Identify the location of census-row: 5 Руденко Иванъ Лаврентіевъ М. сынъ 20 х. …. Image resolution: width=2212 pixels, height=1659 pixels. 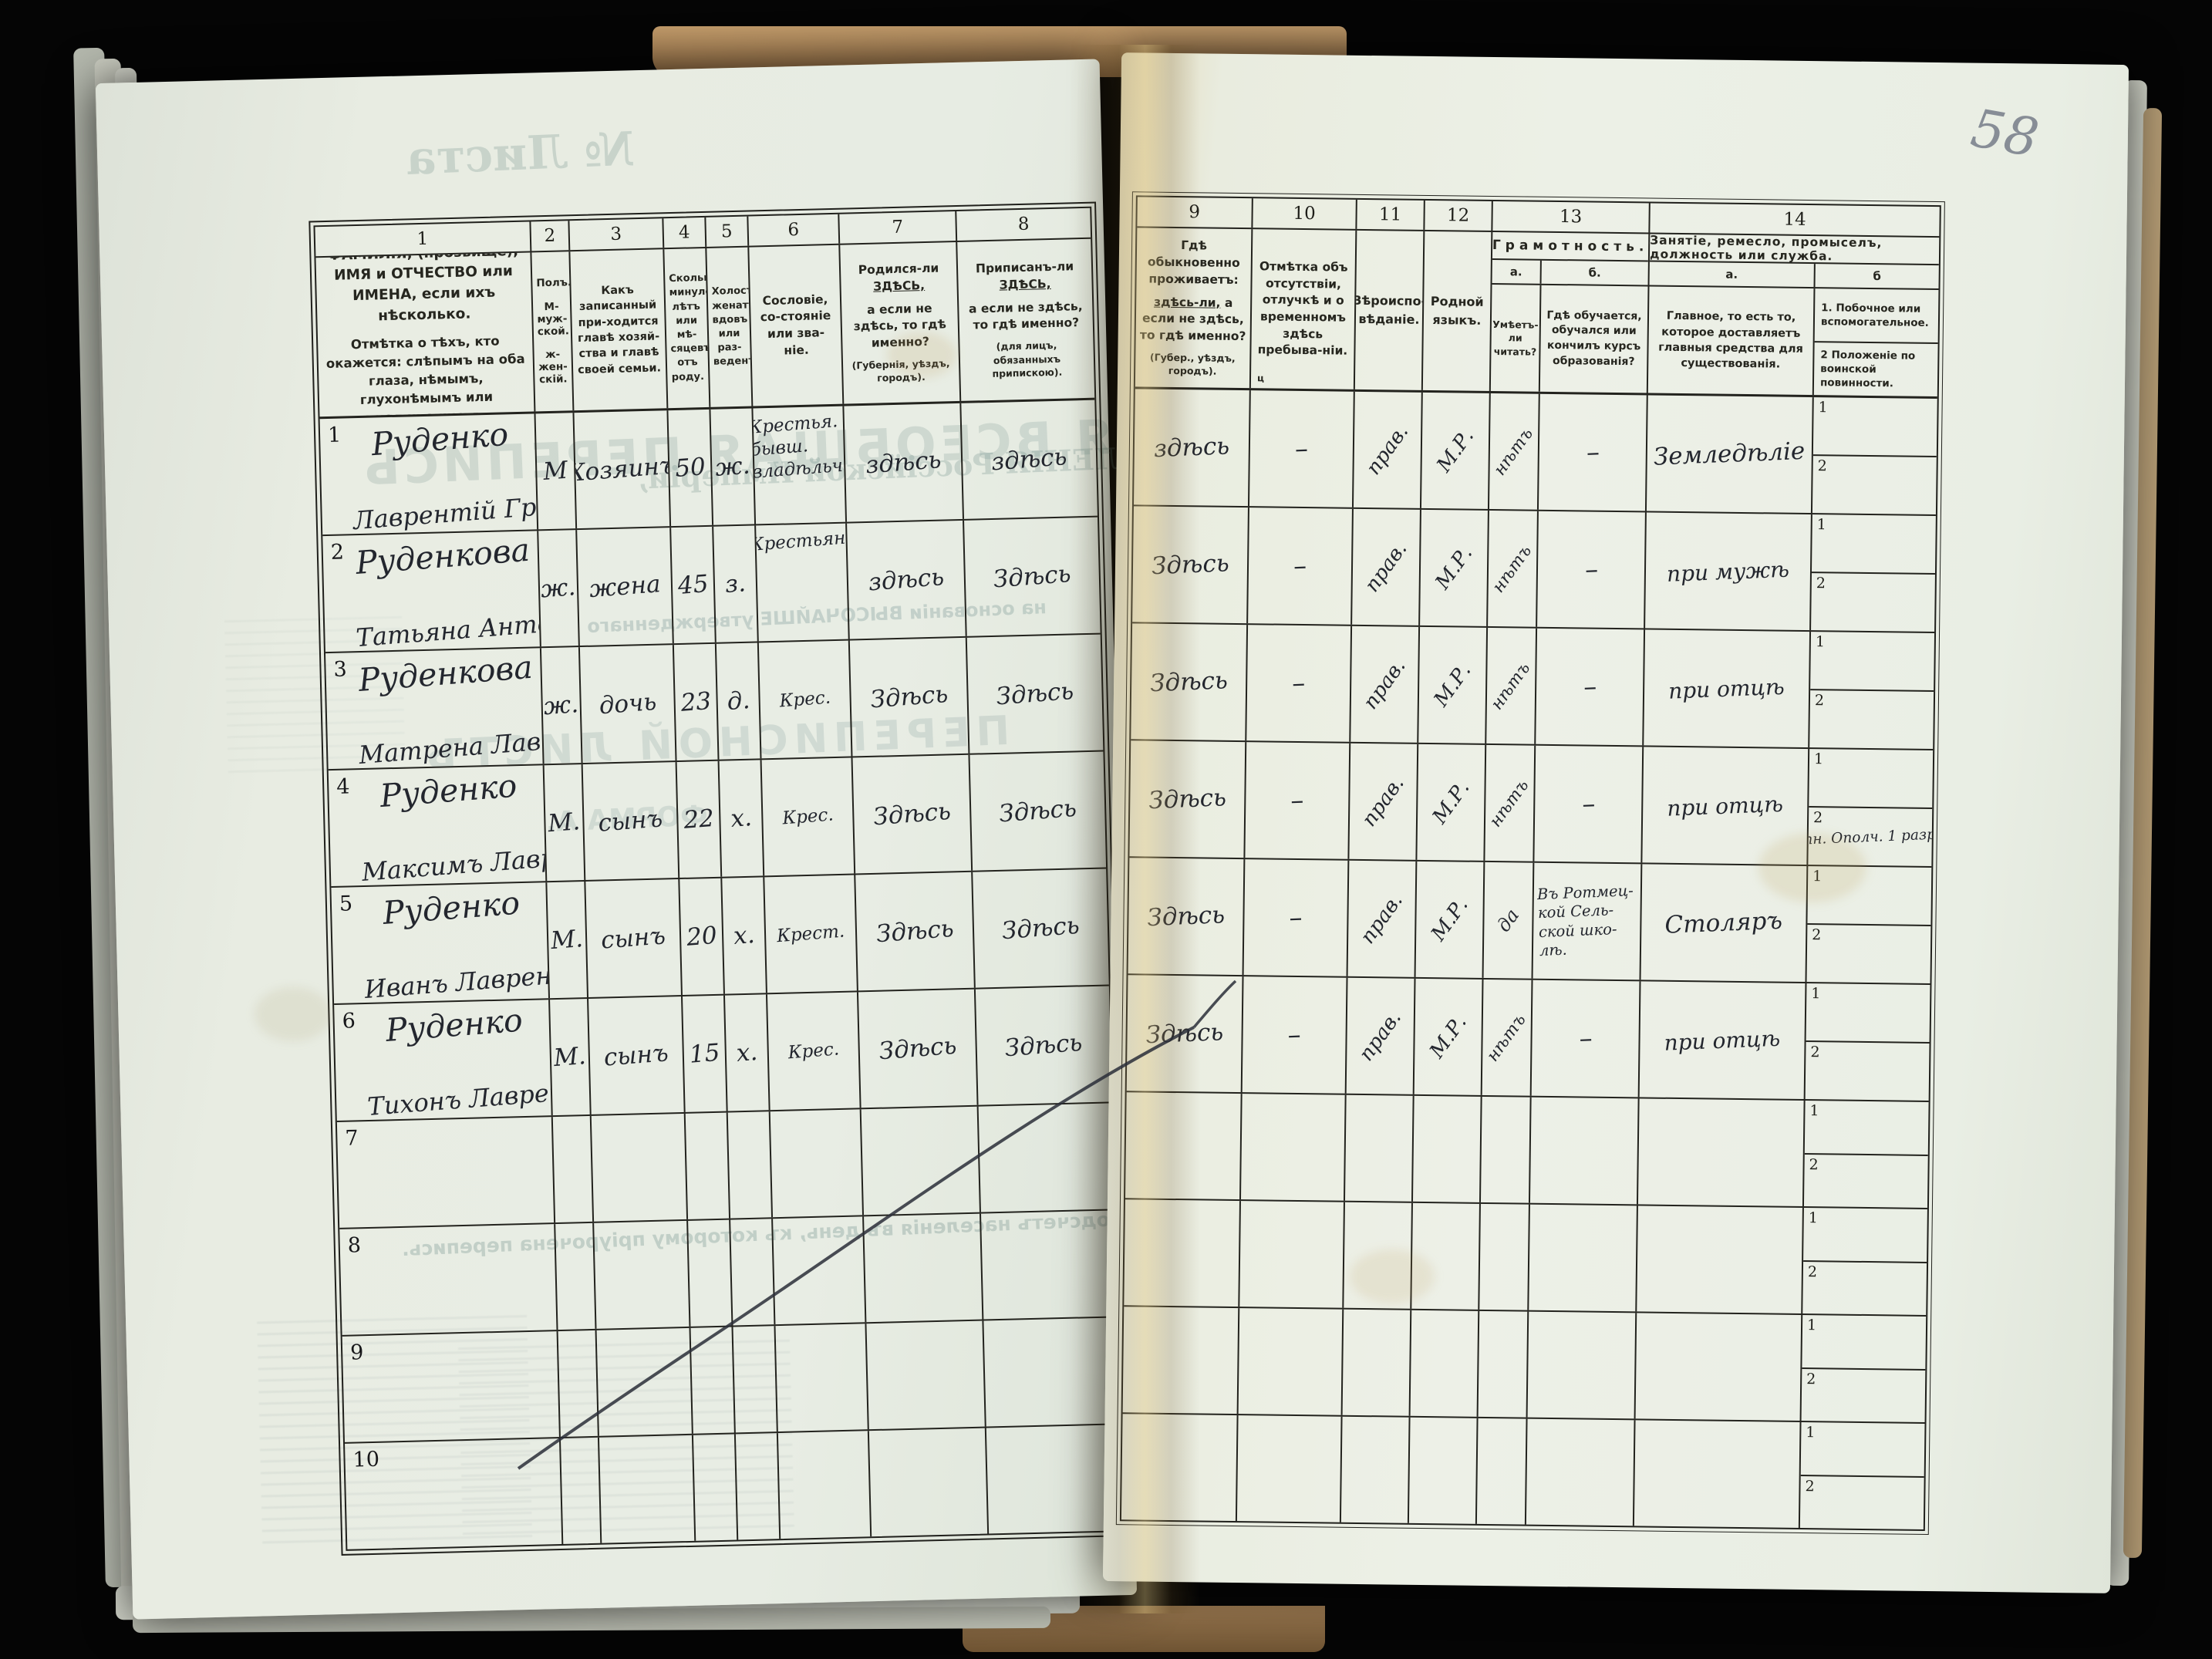
(720, 937).